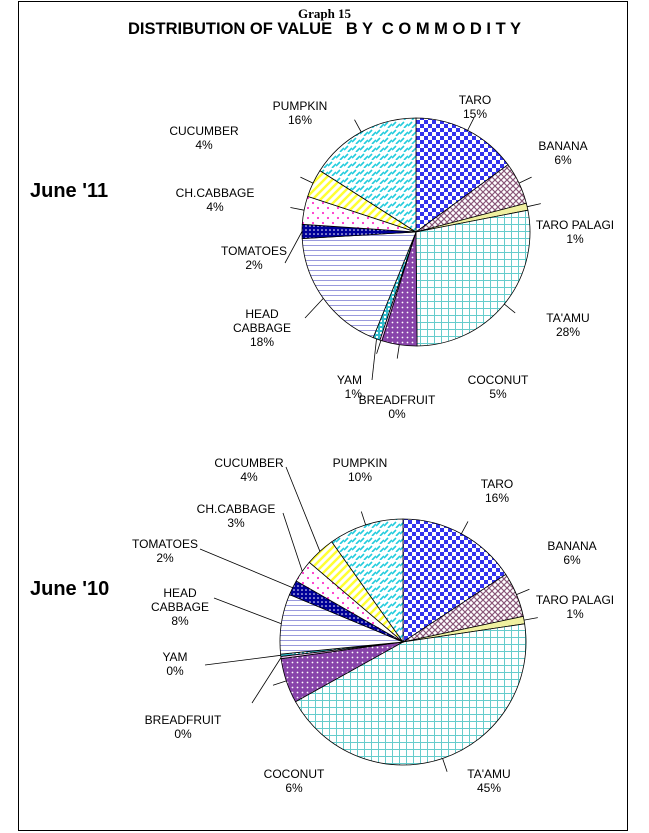 This screenshot has width=649, height=833. I want to click on pie1-leader-banana, so click(525, 180).